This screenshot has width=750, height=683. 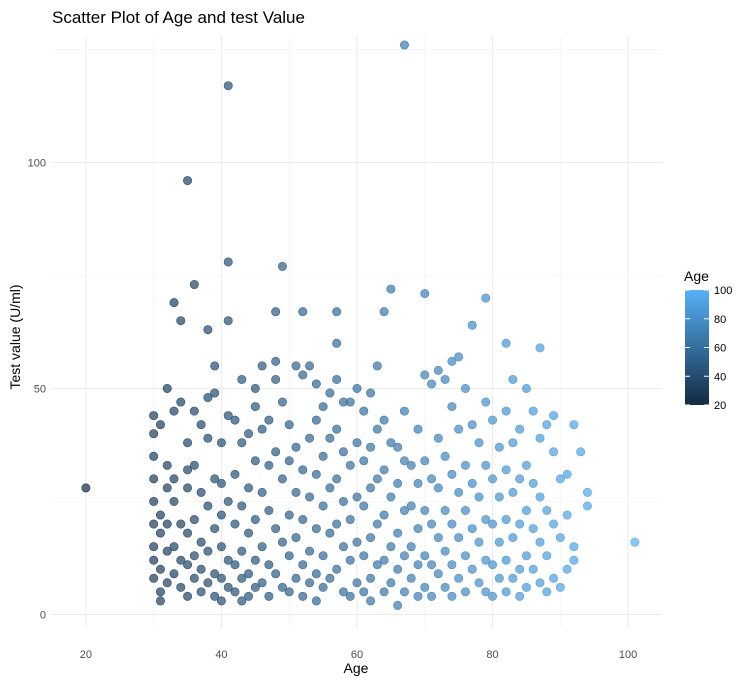 What do you see at coordinates (15, 336) in the screenshot?
I see `y-axis-title: Test value (U/ml)` at bounding box center [15, 336].